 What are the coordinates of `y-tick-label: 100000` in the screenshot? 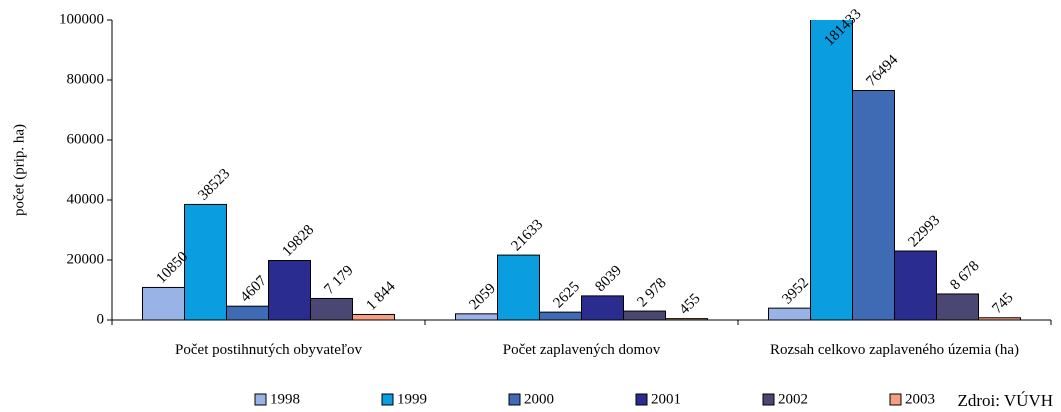 It's located at (81, 19).